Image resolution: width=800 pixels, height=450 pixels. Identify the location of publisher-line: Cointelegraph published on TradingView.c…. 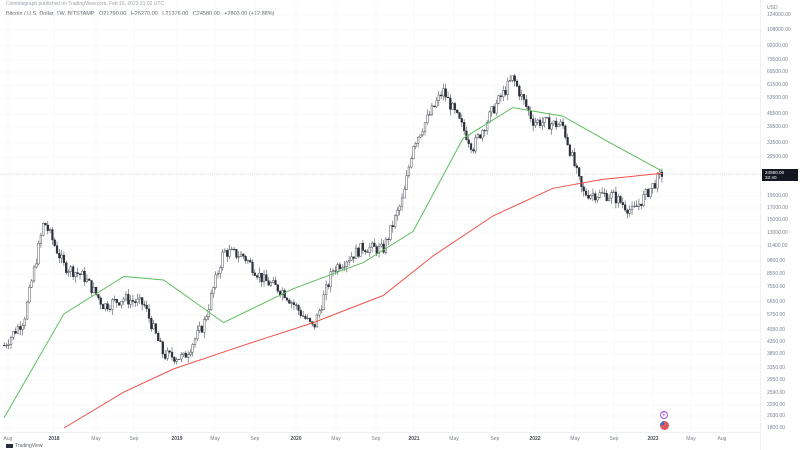
(85, 4).